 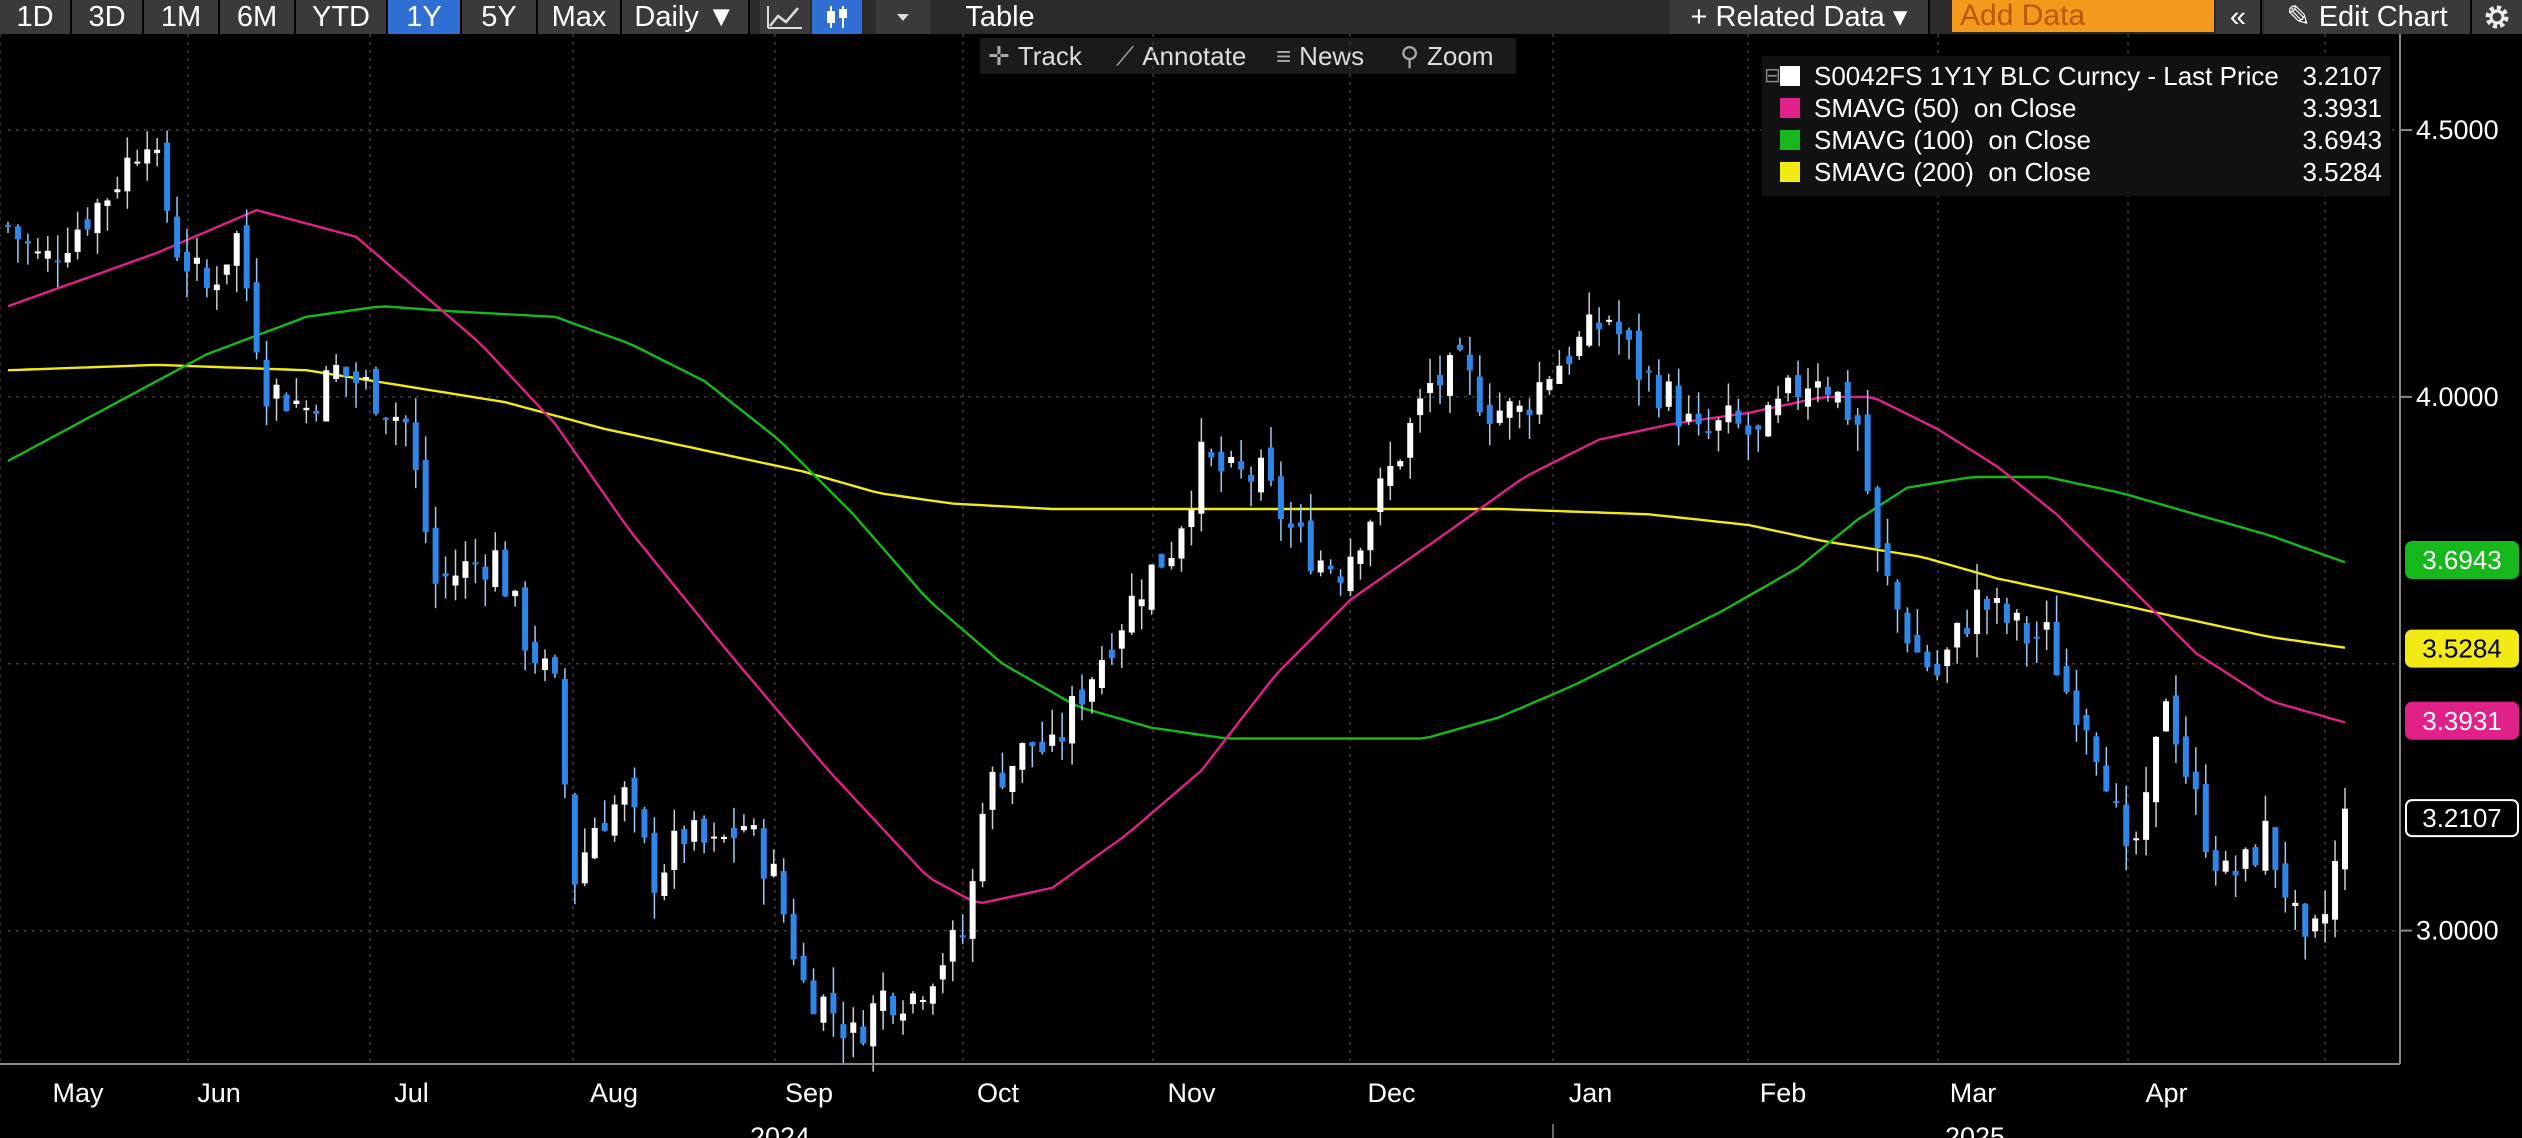 What do you see at coordinates (809, 1093) in the screenshot?
I see `x-tick-label: Sep` at bounding box center [809, 1093].